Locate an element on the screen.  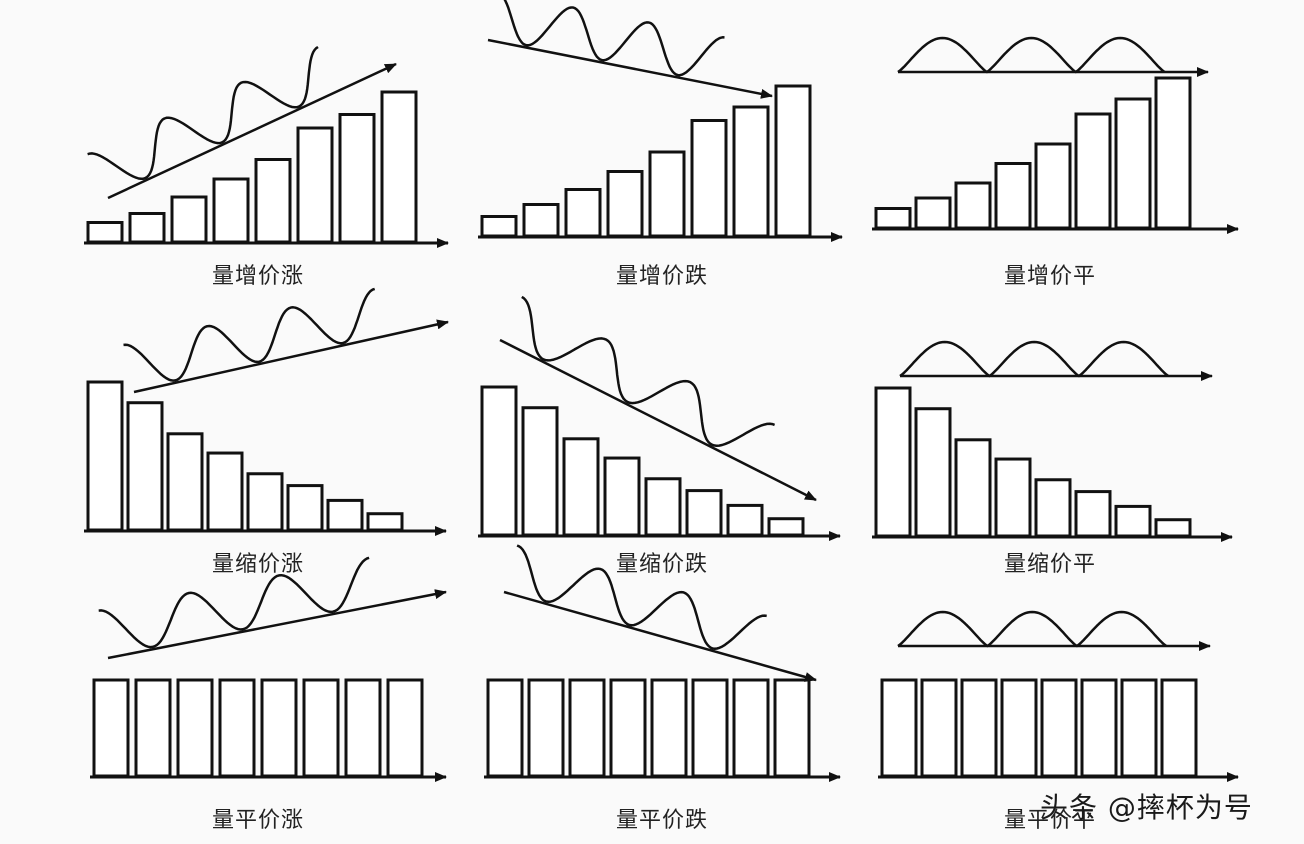
caption-volume-up-price-flat: 量增价平 is located at coordinates (1049, 276).